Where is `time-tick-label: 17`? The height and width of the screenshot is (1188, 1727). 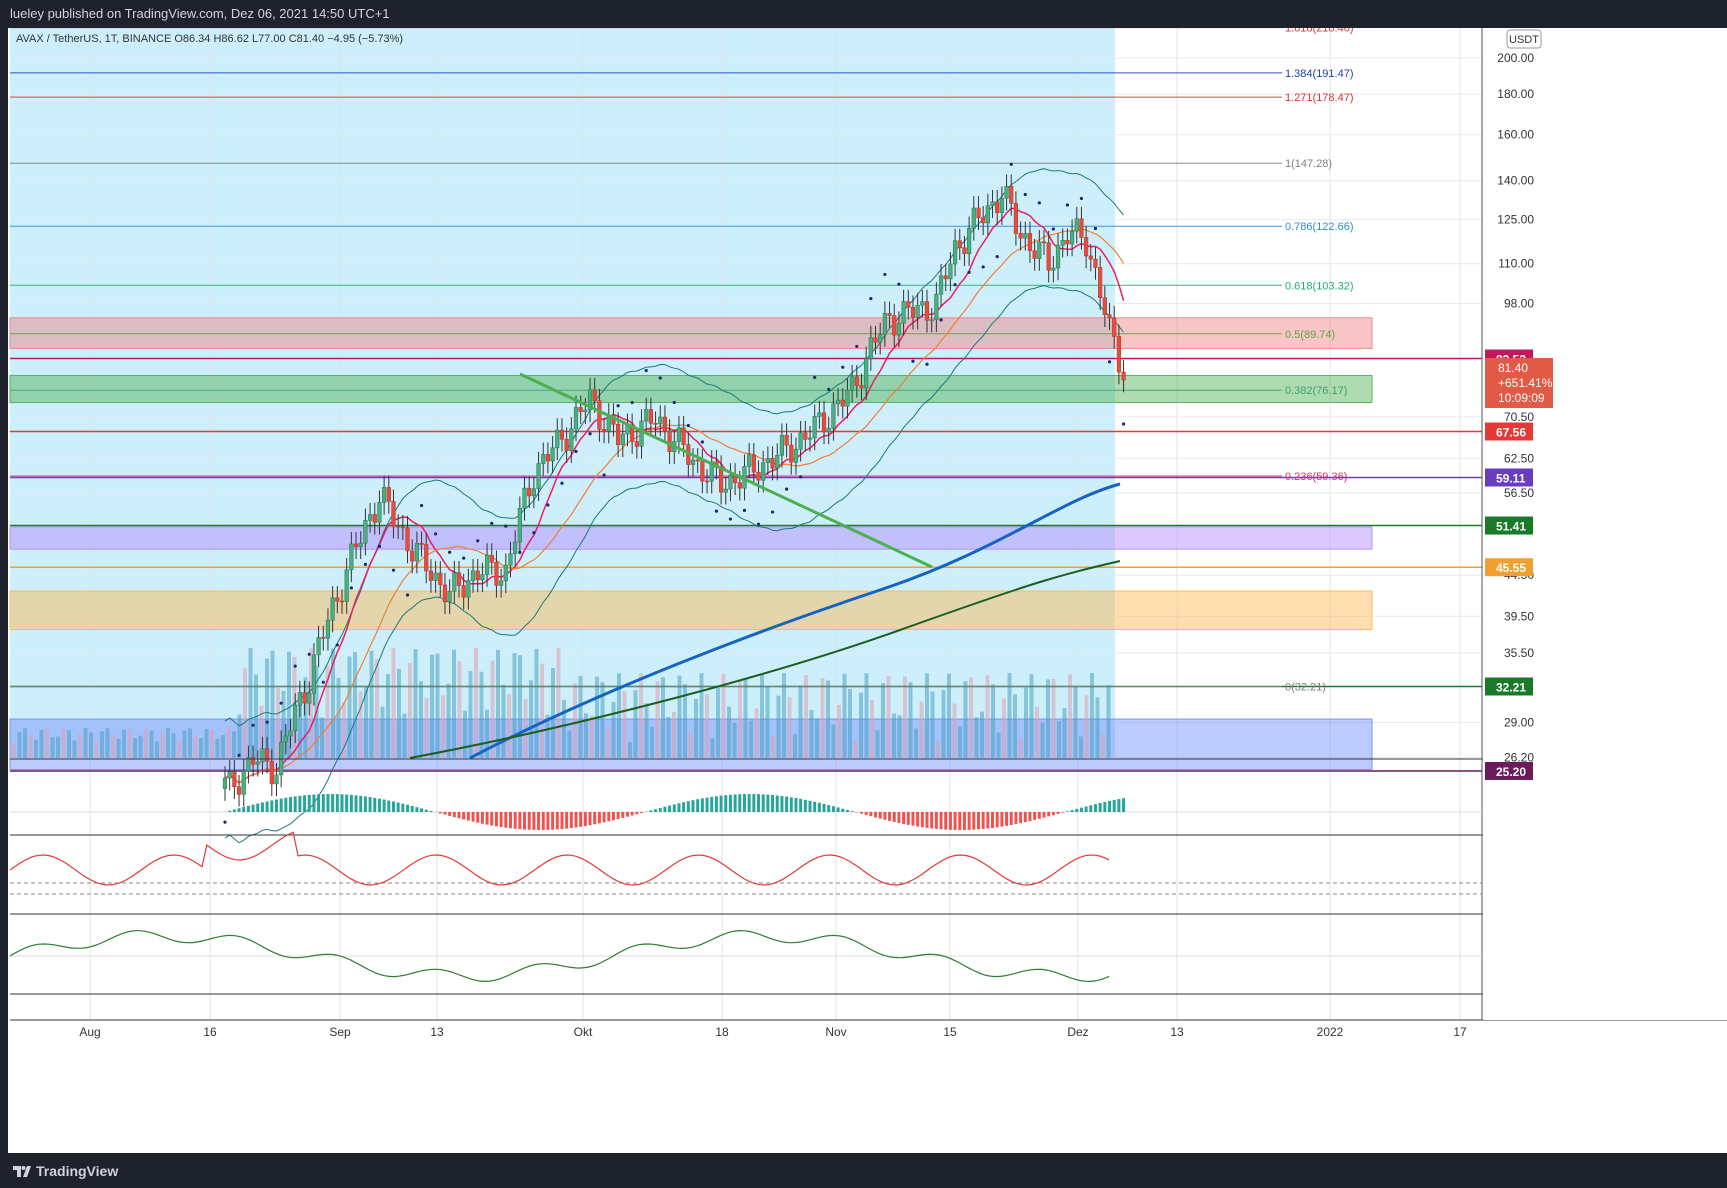 time-tick-label: 17 is located at coordinates (1460, 1032).